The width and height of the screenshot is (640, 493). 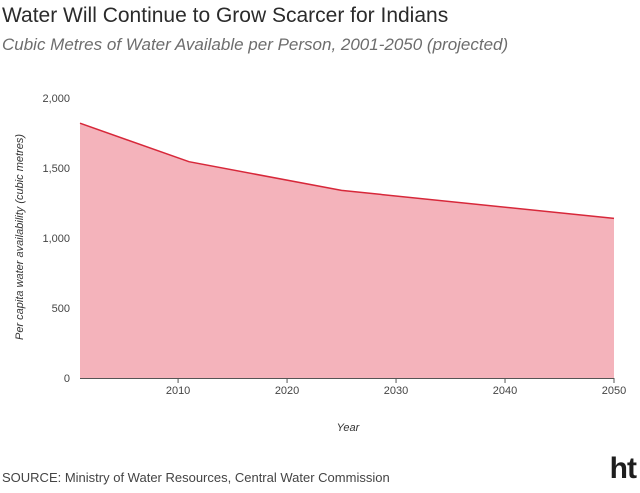 I want to click on y-tick-label: 500, so click(x=61, y=309).